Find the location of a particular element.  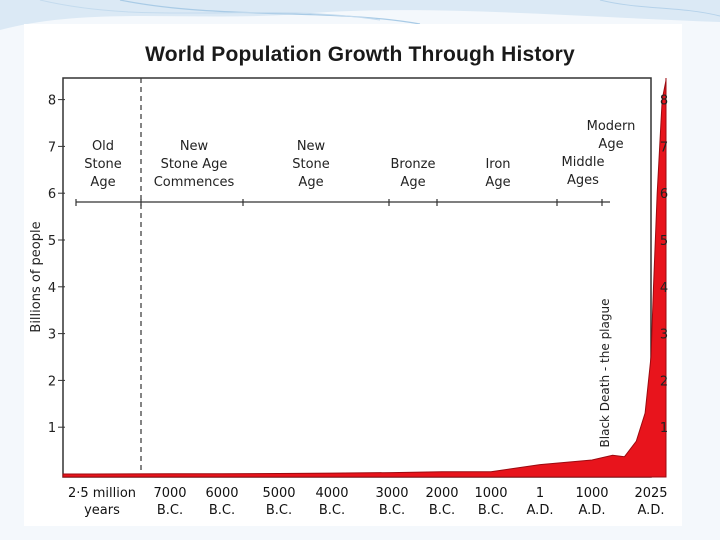

x-tick-label: 2·5 million is located at coordinates (102, 493).